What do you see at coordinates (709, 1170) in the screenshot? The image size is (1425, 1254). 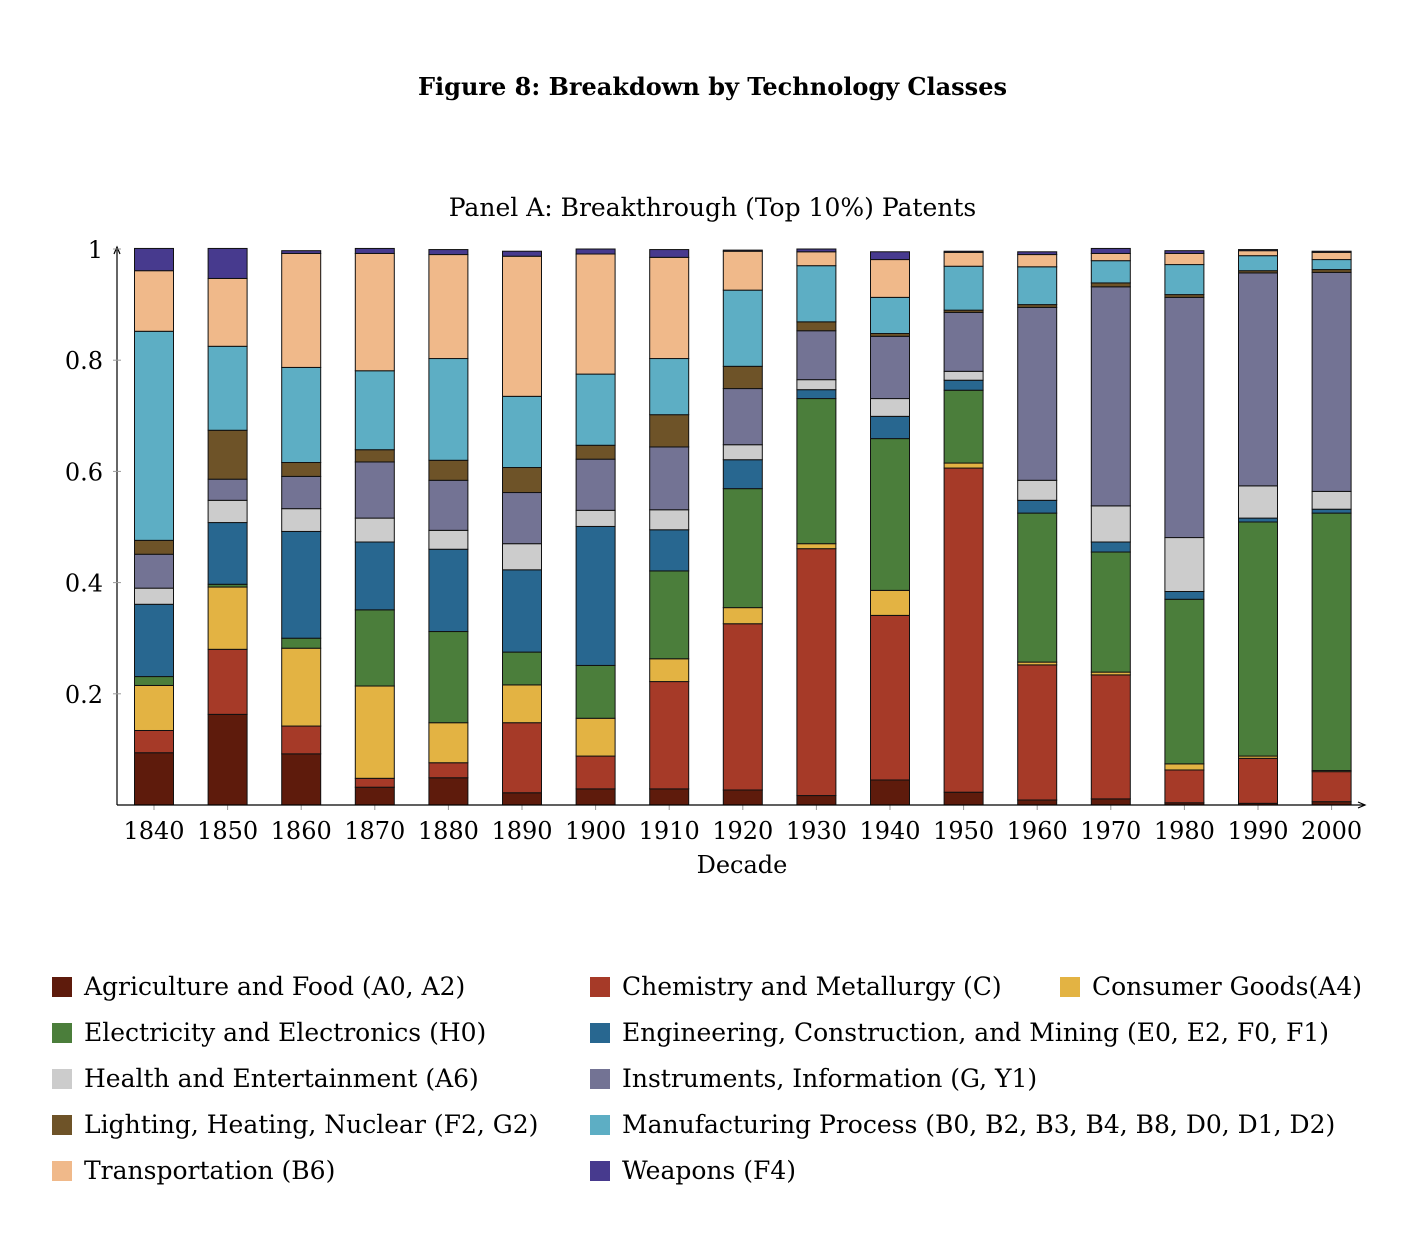 I see `legend-label: Weapons (F4)` at bounding box center [709, 1170].